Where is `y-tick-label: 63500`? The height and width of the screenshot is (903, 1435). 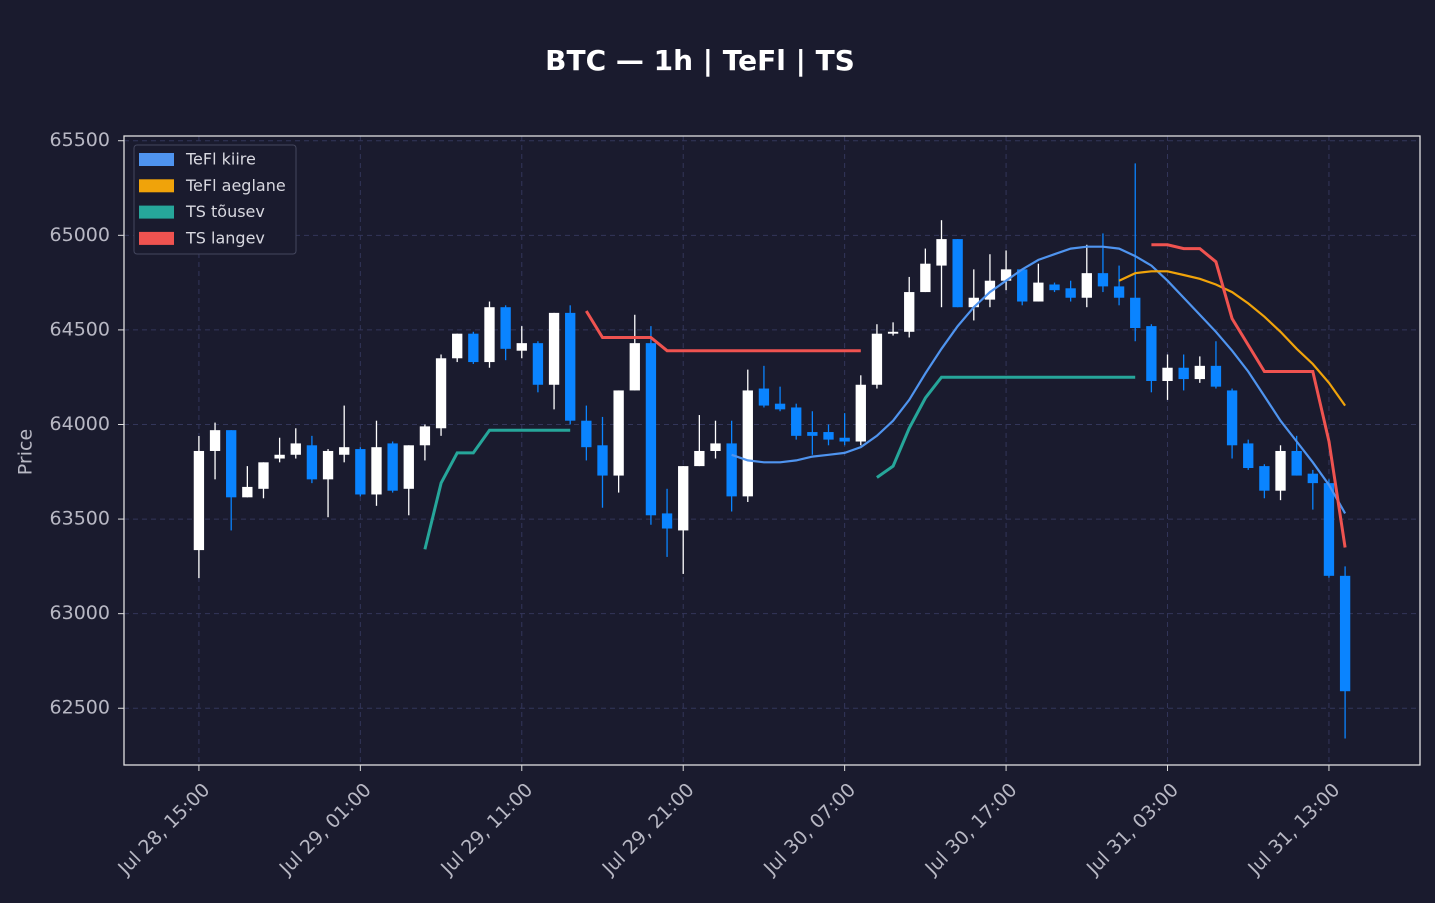 y-tick-label: 63500 is located at coordinates (80, 519).